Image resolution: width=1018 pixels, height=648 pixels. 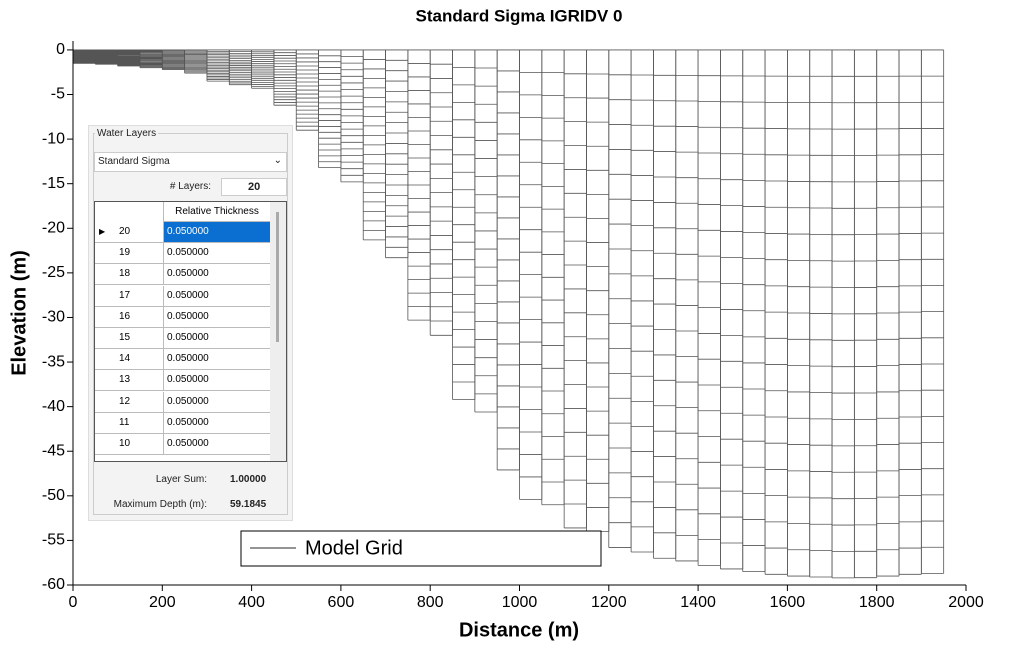 What do you see at coordinates (251, 602) in the screenshot?
I see `x-tick-label: 400` at bounding box center [251, 602].